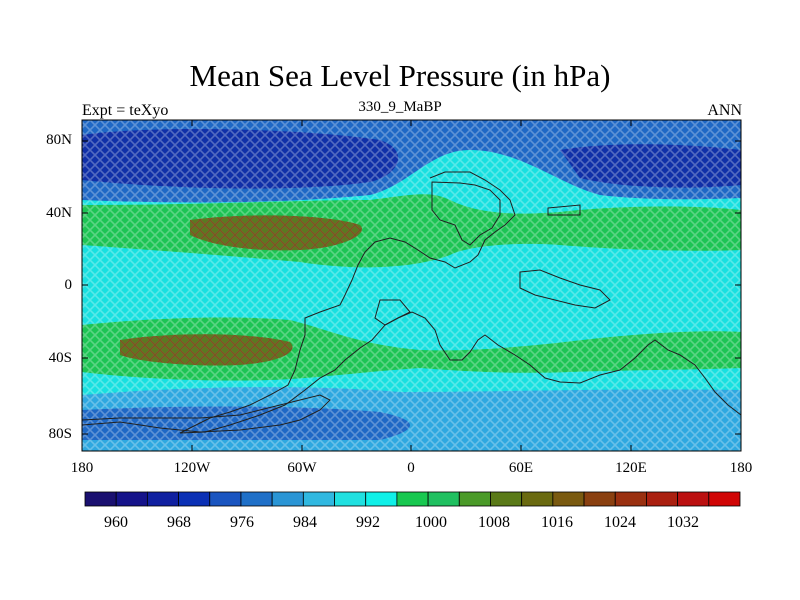 The width and height of the screenshot is (800, 600). What do you see at coordinates (631, 468) in the screenshot?
I see `lon-tick-label: 120E` at bounding box center [631, 468].